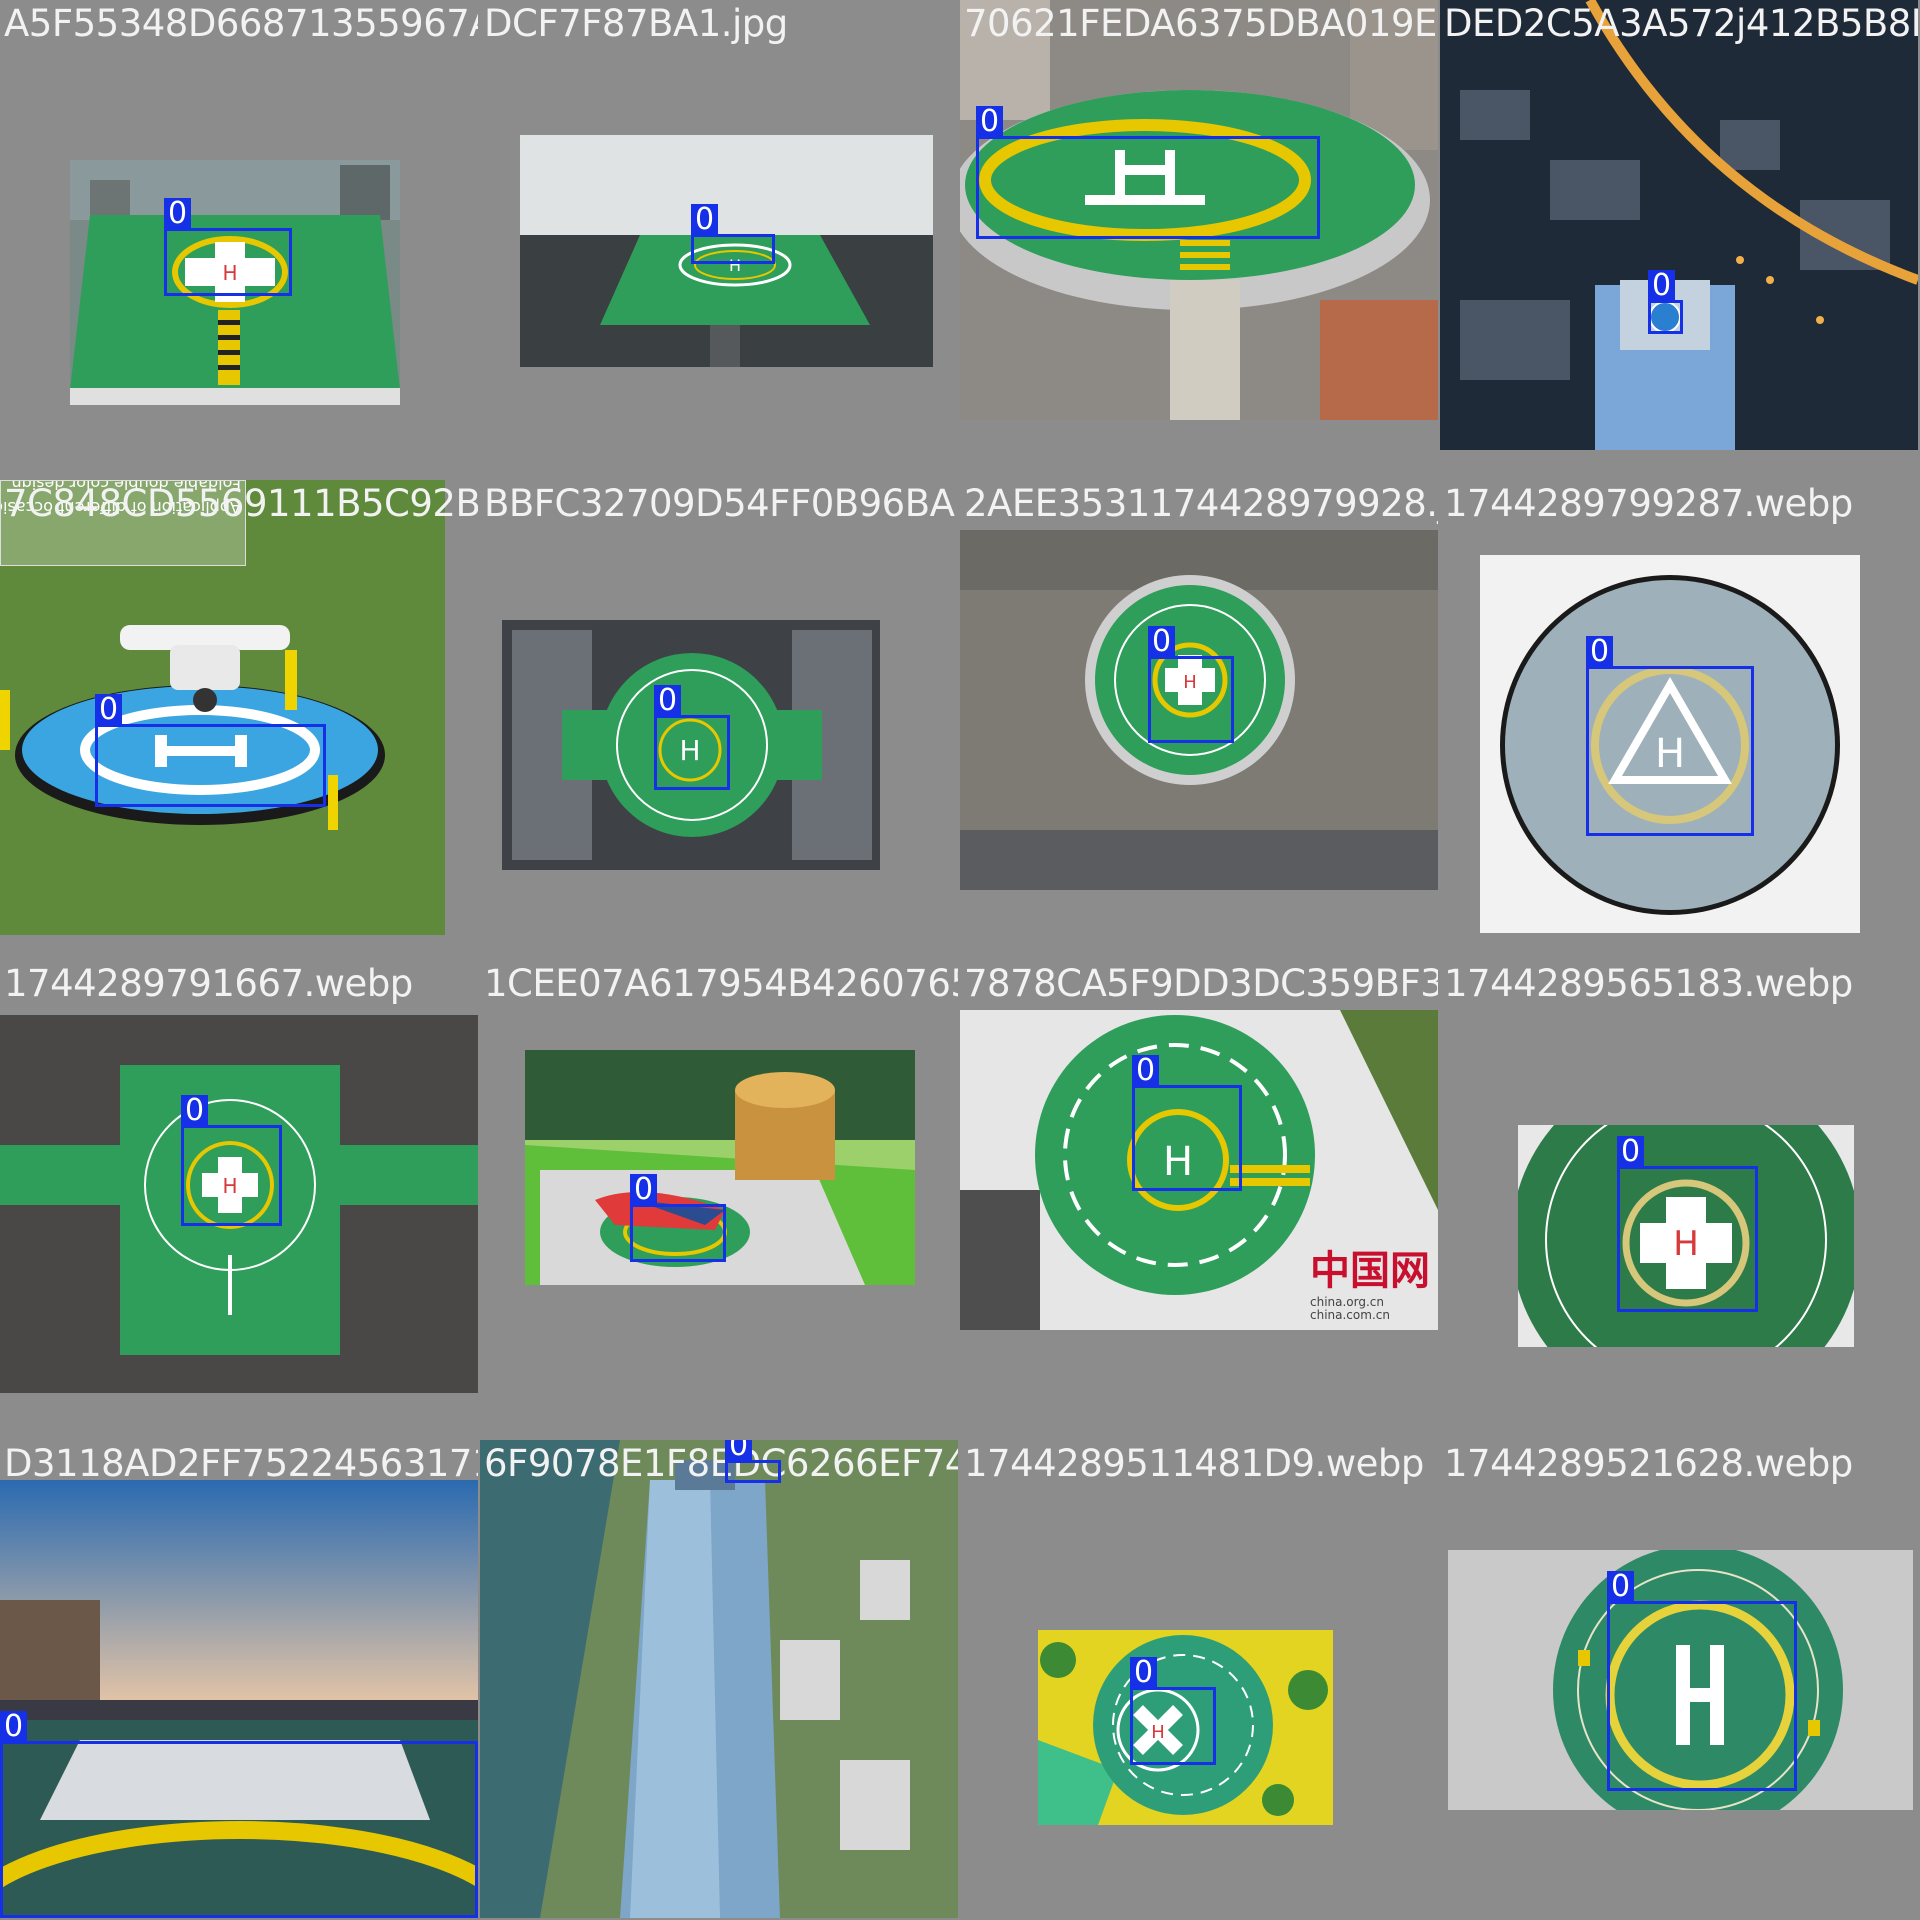  Describe the element at coordinates (1648, 1463) in the screenshot. I see `tile-filename: 1744289521628.webp` at that location.